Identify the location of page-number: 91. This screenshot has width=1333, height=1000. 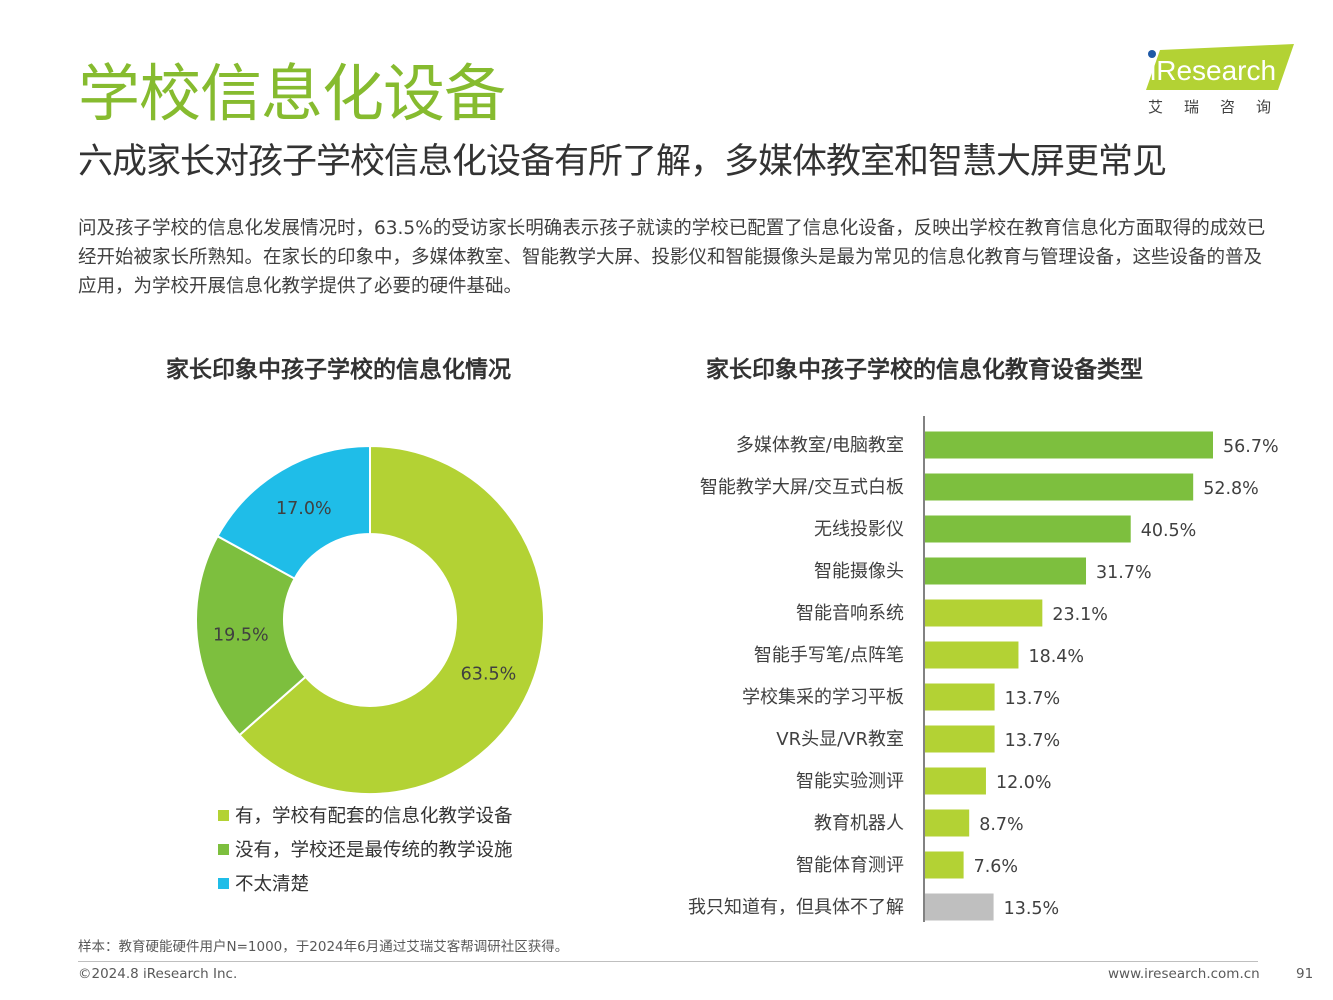
(1305, 974).